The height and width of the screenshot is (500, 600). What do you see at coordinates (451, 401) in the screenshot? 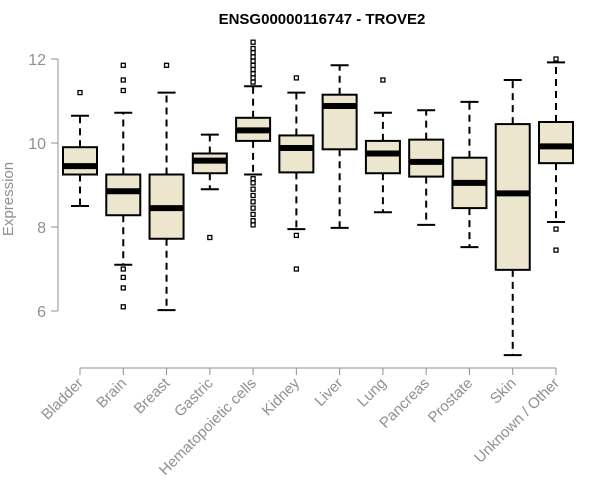
I see `x-tick-label: Prostate` at bounding box center [451, 401].